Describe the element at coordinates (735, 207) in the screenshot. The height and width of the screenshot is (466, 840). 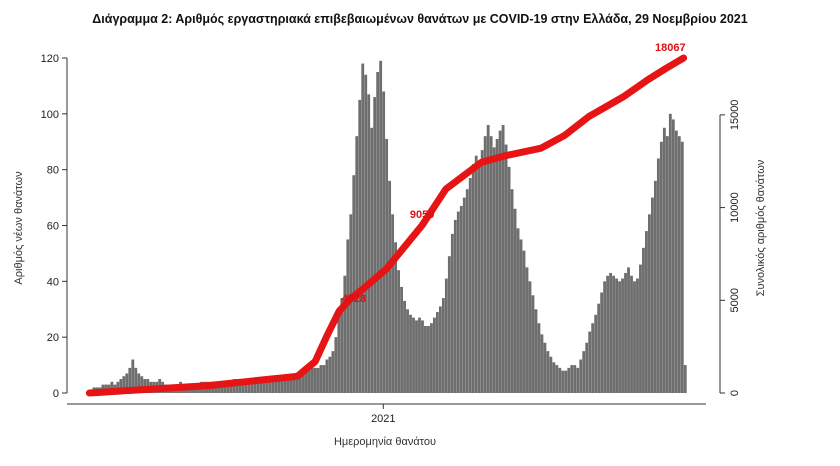
I see `y-right-tick-label: 10000` at that location.